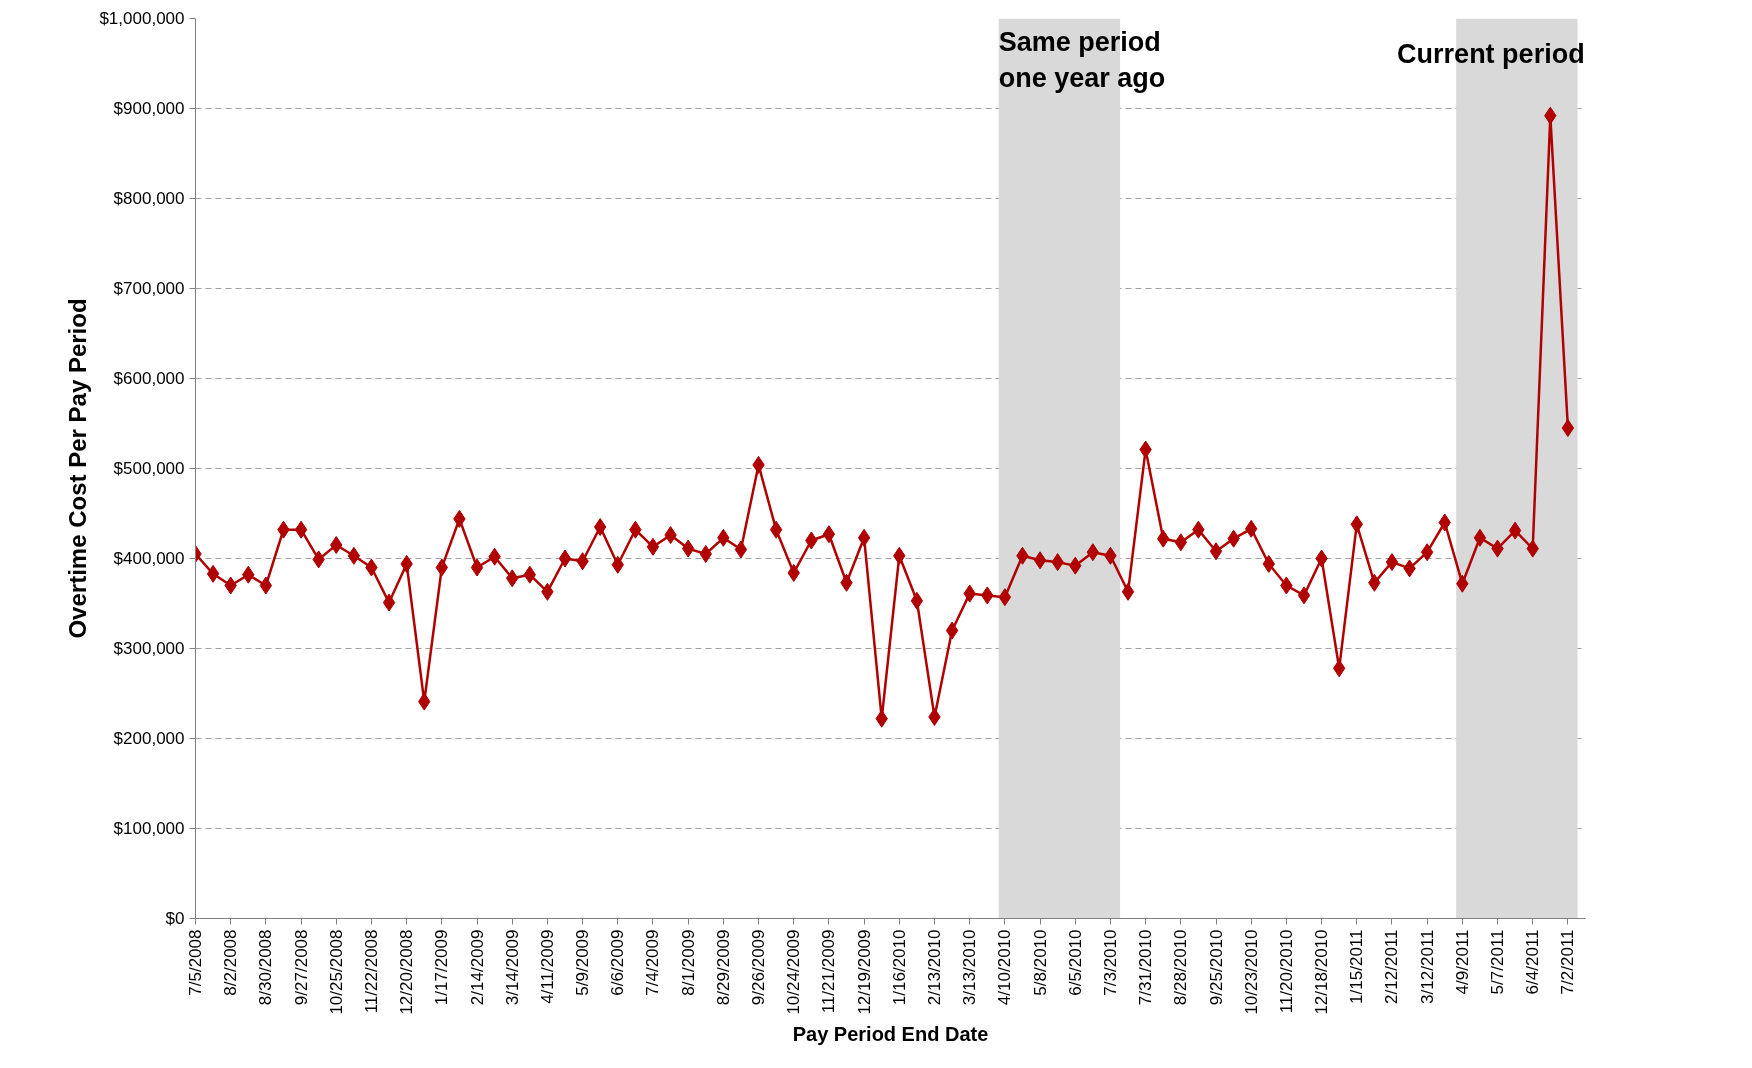 The width and height of the screenshot is (1752, 1068). Describe the element at coordinates (1110, 962) in the screenshot. I see `x-tick-label: 7/3/2010` at that location.